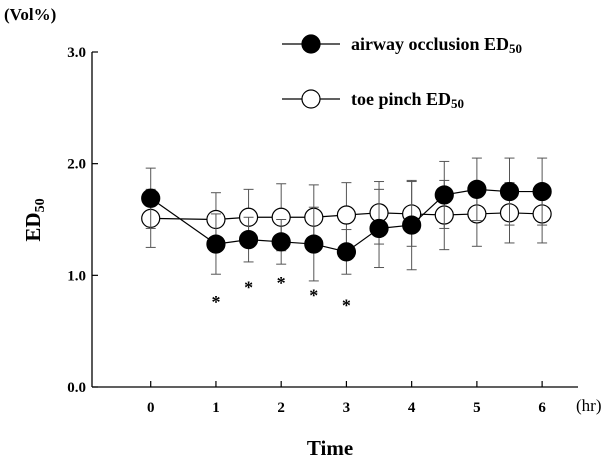 The image size is (613, 461). I want to click on legend-label-airway-occlusion-main: airway occlusion ED, so click(430, 44).